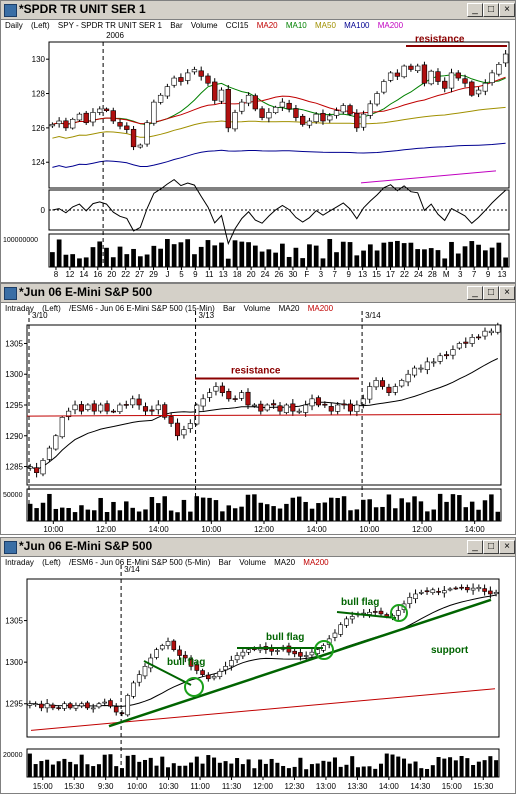 The width and height of the screenshot is (516, 794). Describe the element at coordinates (125, 274) in the screenshot. I see `x-tick-label: 22` at that location.